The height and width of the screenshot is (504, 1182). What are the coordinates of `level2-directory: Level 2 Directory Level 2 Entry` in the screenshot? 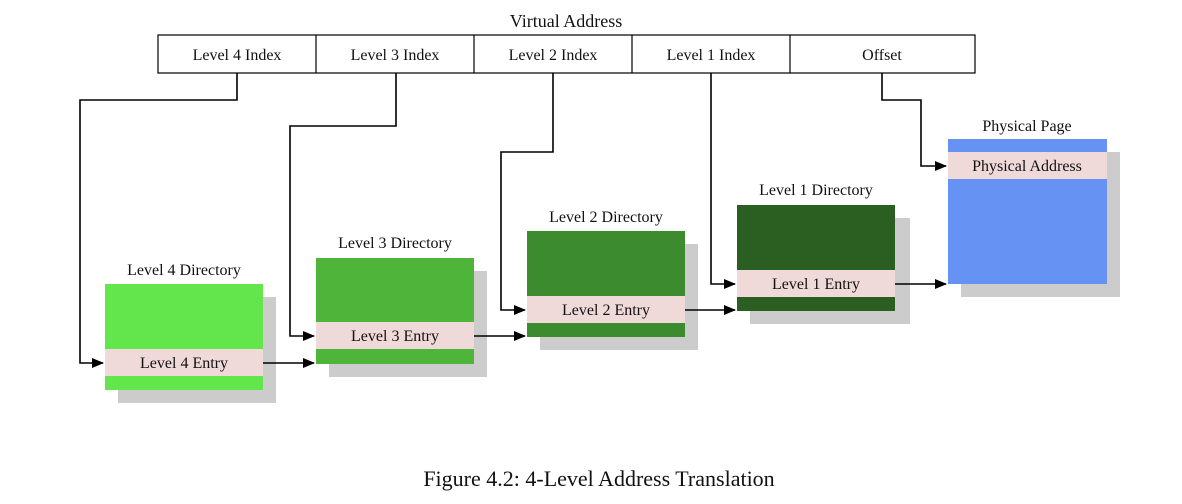 It's located at (612, 279).